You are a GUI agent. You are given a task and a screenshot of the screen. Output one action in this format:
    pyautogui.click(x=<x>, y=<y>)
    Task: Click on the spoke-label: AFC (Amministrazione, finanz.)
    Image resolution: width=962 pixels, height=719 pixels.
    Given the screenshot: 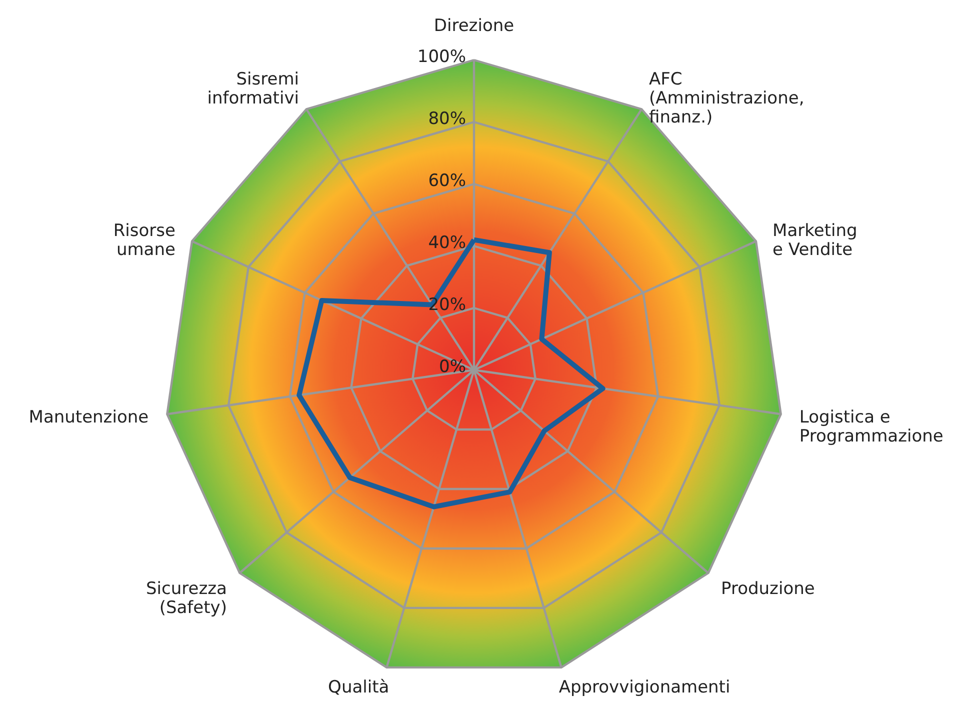 What is the action you would take?
    pyautogui.click(x=726, y=98)
    